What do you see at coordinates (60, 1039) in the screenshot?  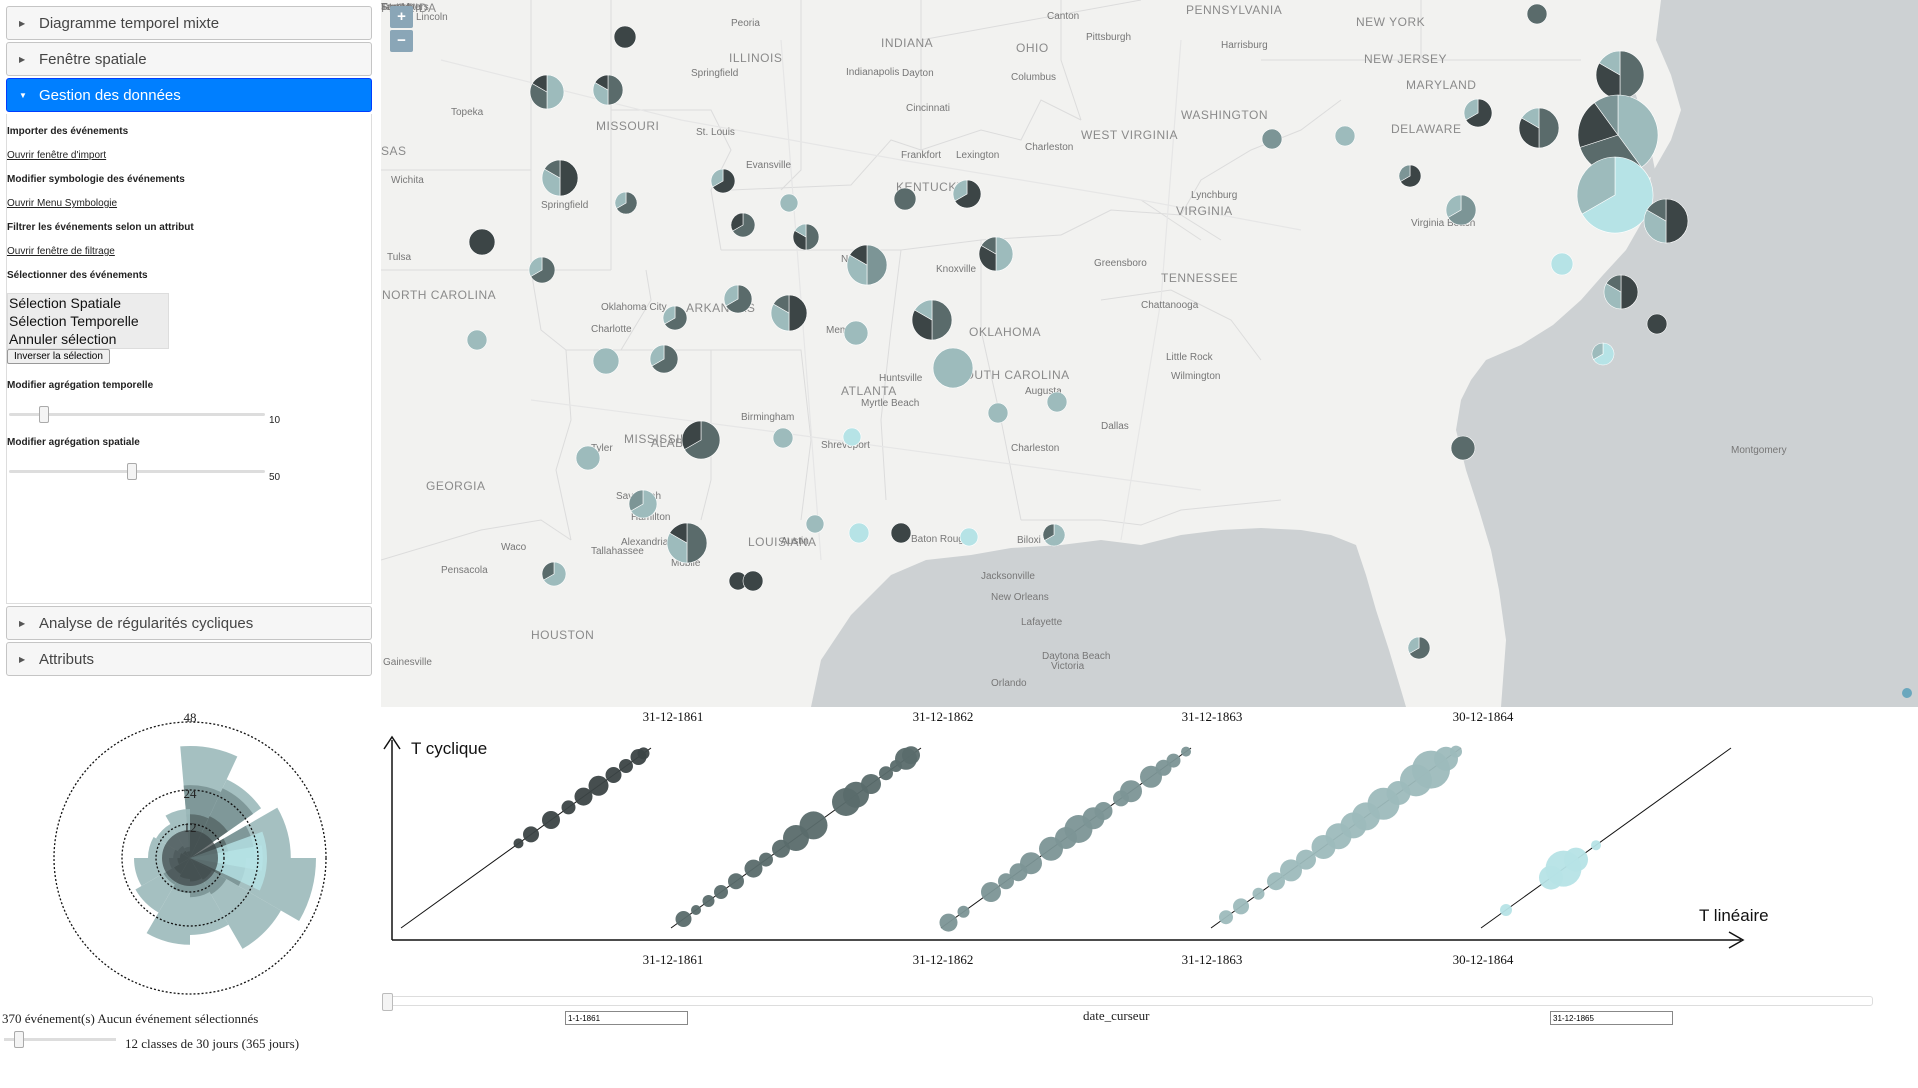 I see `class-slider-track` at bounding box center [60, 1039].